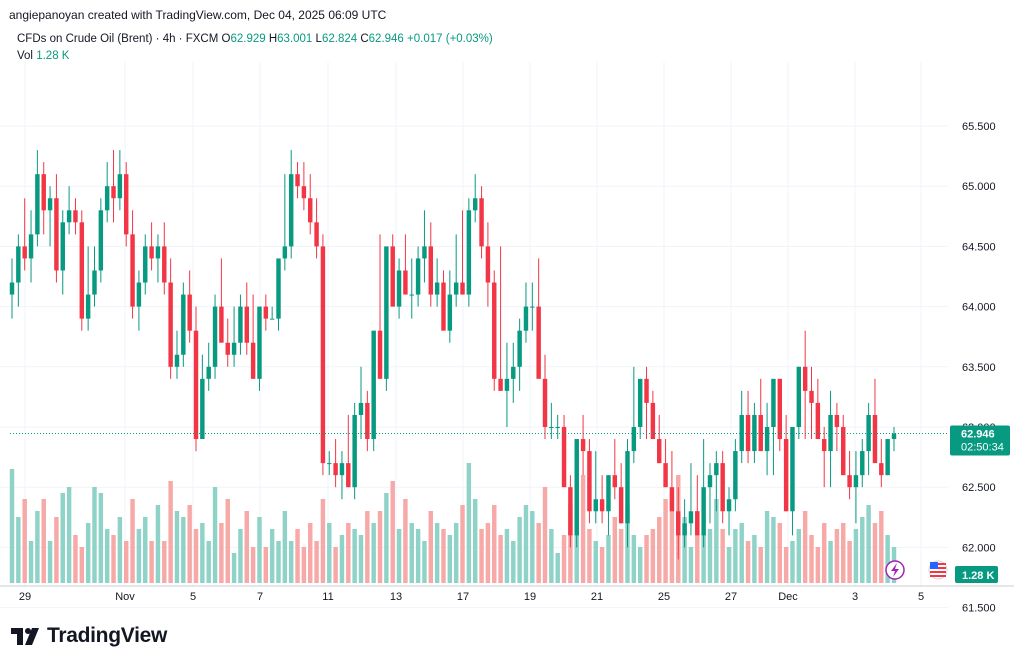  What do you see at coordinates (125, 597) in the screenshot?
I see `x-tick-label: Nov` at bounding box center [125, 597].